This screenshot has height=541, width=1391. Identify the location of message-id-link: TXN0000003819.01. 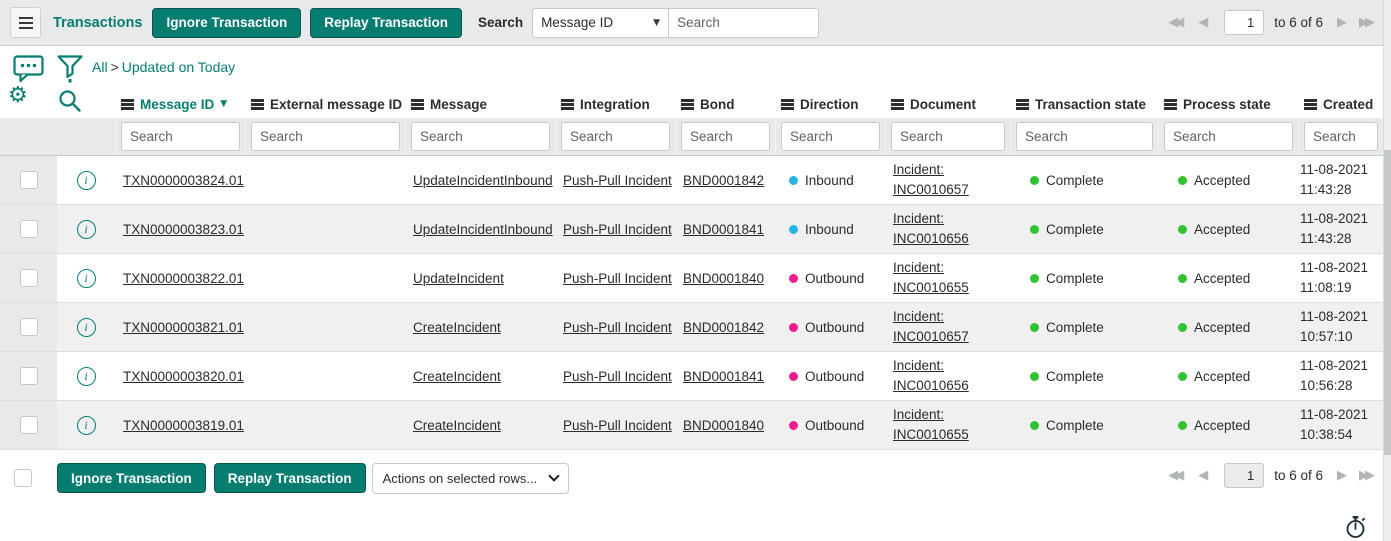
(183, 425).